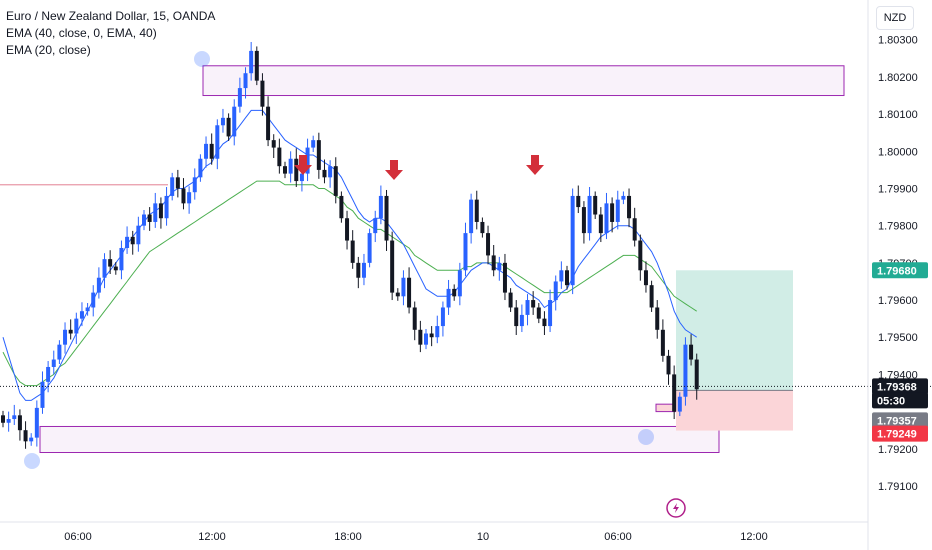 The height and width of the screenshot is (550, 932). I want to click on price-tick-label: 1.79800, so click(898, 227).